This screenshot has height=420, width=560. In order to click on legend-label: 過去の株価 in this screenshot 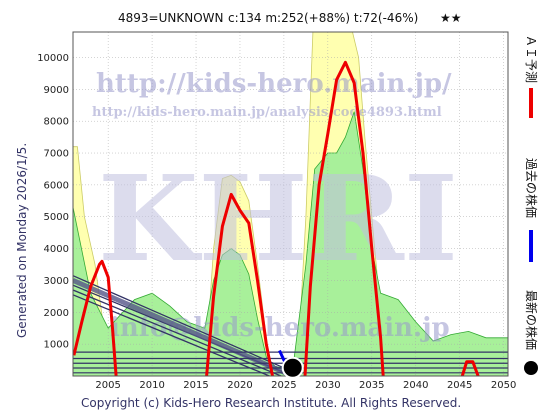, I will do `click(531, 188)`.